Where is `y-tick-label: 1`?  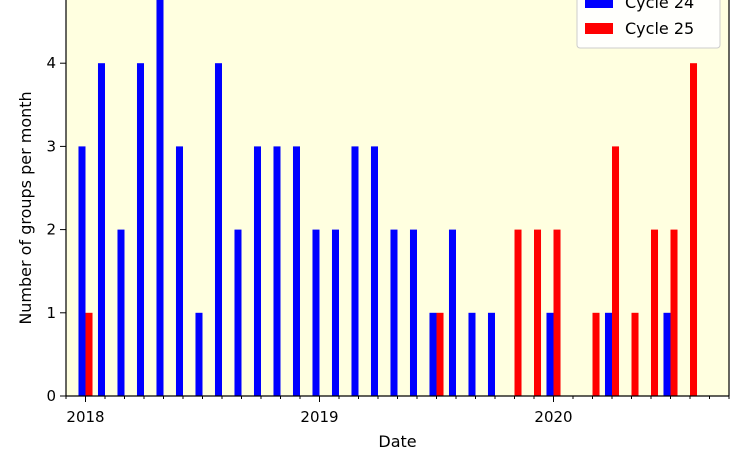
y-tick-label: 1 is located at coordinates (51, 313).